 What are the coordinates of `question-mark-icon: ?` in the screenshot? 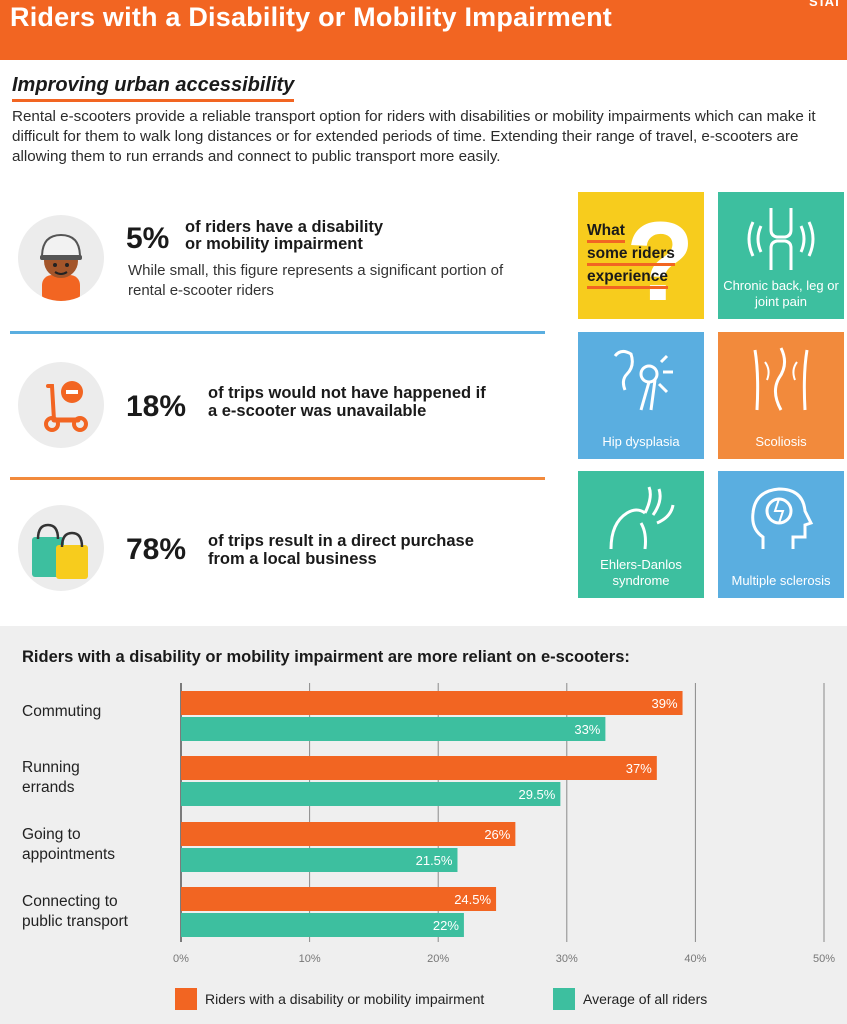 It's located at (660, 259).